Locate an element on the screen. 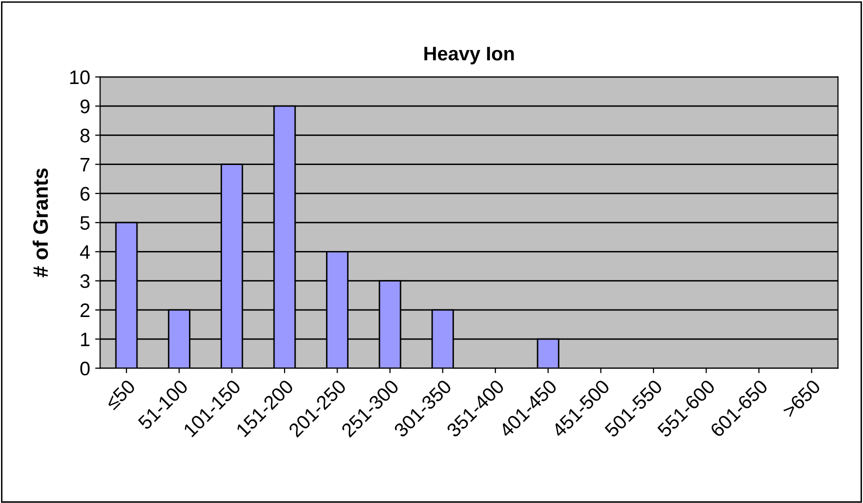  x-tick-label: ≤50 is located at coordinates (120, 394).